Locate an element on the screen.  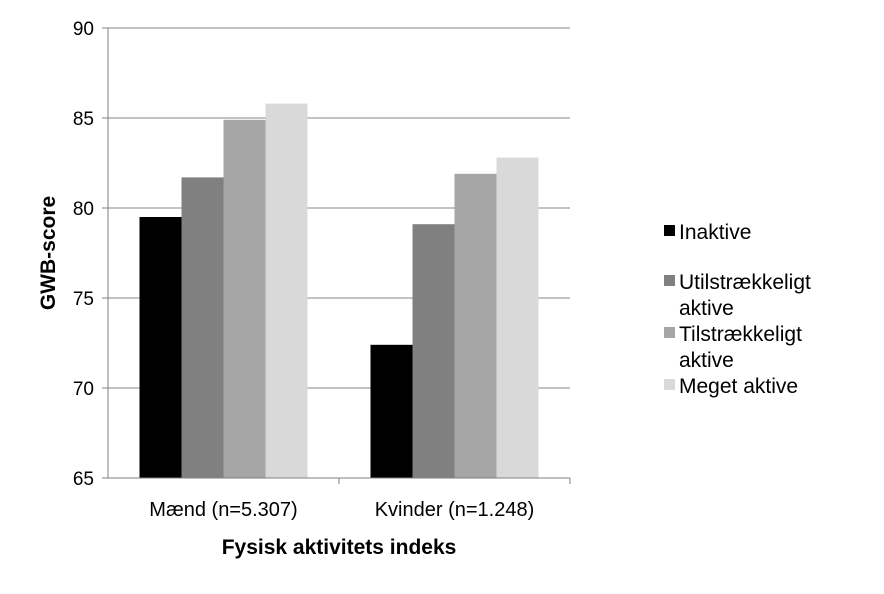
y-tick-label: 75 is located at coordinates (83, 299).